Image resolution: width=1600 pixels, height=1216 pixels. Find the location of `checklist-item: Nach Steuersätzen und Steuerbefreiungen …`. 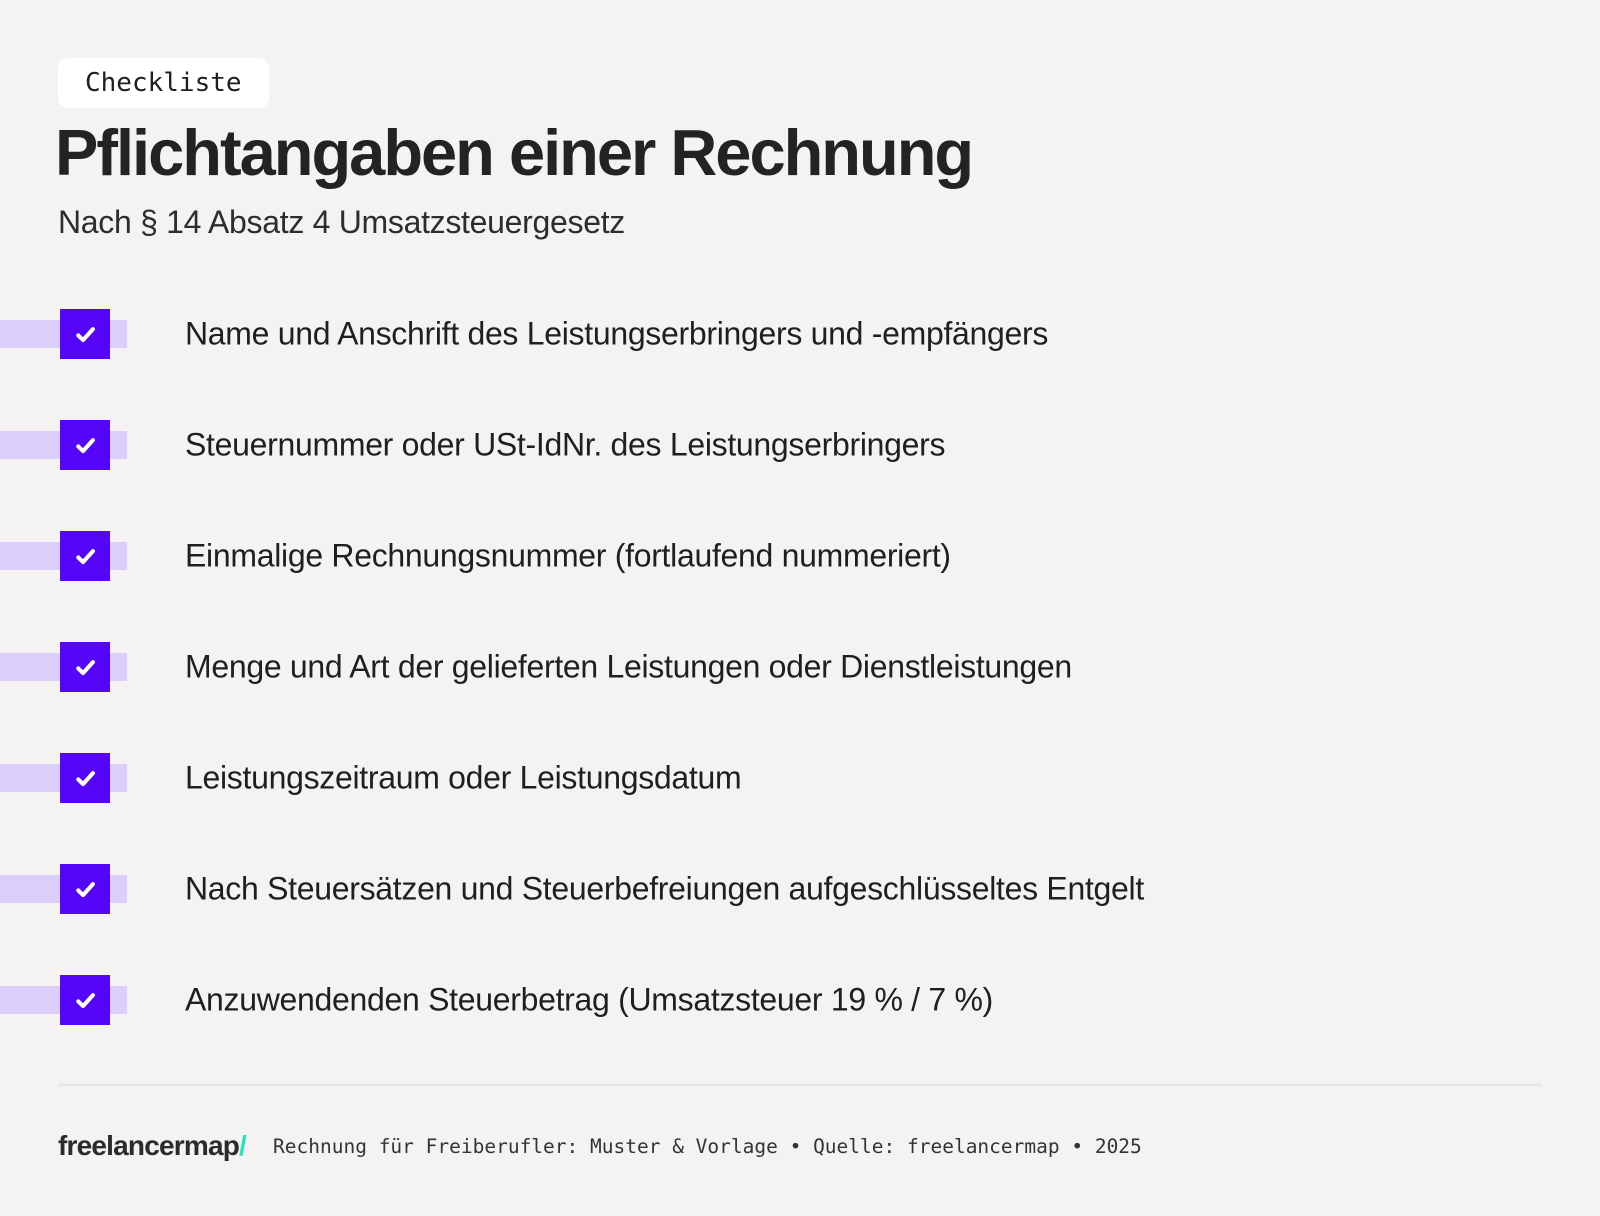

checklist-item: Nach Steuersätzen und Steuerbefreiungen … is located at coordinates (800, 889).